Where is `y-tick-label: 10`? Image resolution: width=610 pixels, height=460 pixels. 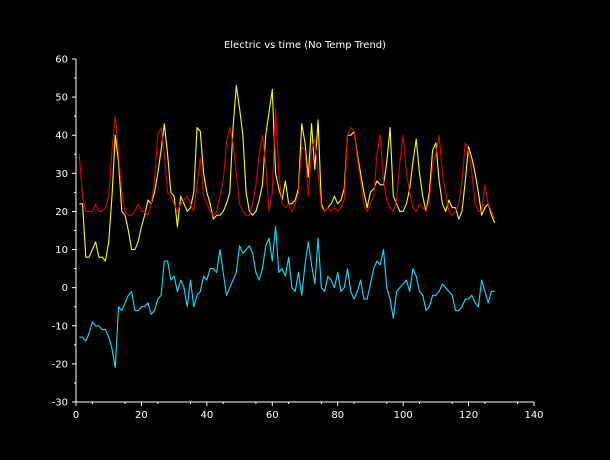 y-tick-label: 10 is located at coordinates (61, 250).